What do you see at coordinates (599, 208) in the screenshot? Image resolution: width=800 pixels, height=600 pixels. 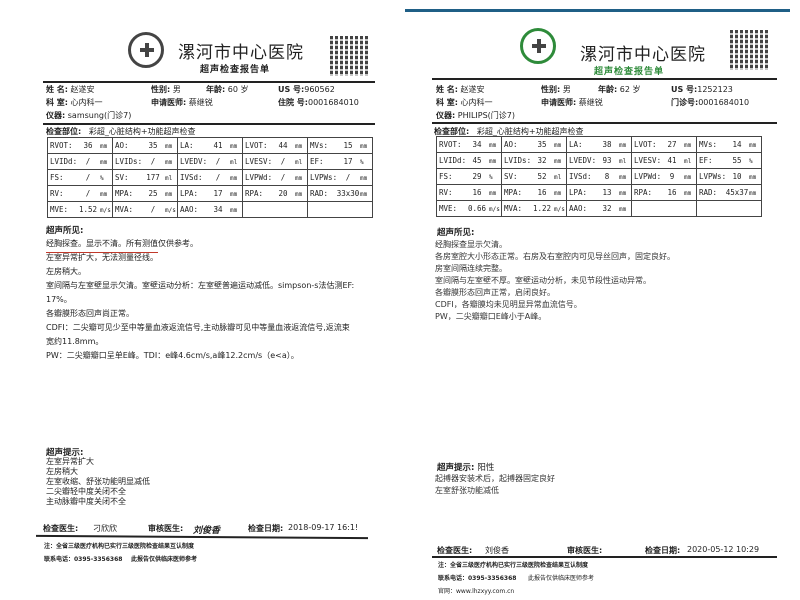 I see `table-row: MVE: 0.66 m/s MVA: 1.22 m/s AAO: 32 mm` at bounding box center [599, 208].